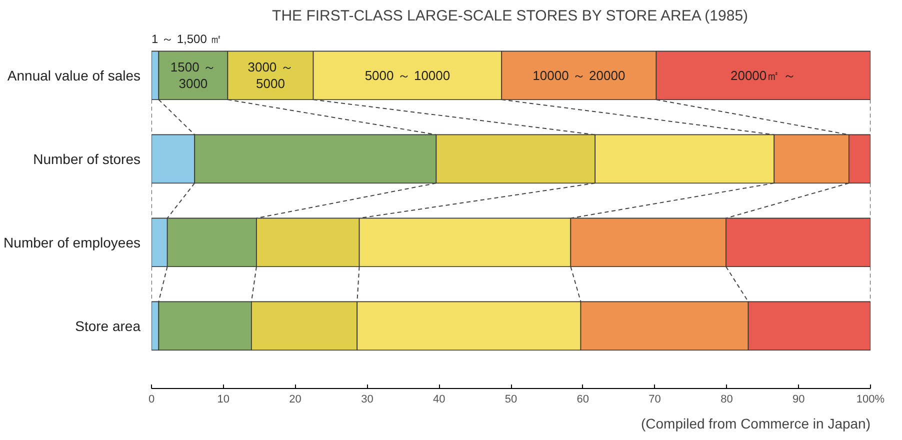  I want to click on y-tick-label: Number of employees, so click(72, 242).